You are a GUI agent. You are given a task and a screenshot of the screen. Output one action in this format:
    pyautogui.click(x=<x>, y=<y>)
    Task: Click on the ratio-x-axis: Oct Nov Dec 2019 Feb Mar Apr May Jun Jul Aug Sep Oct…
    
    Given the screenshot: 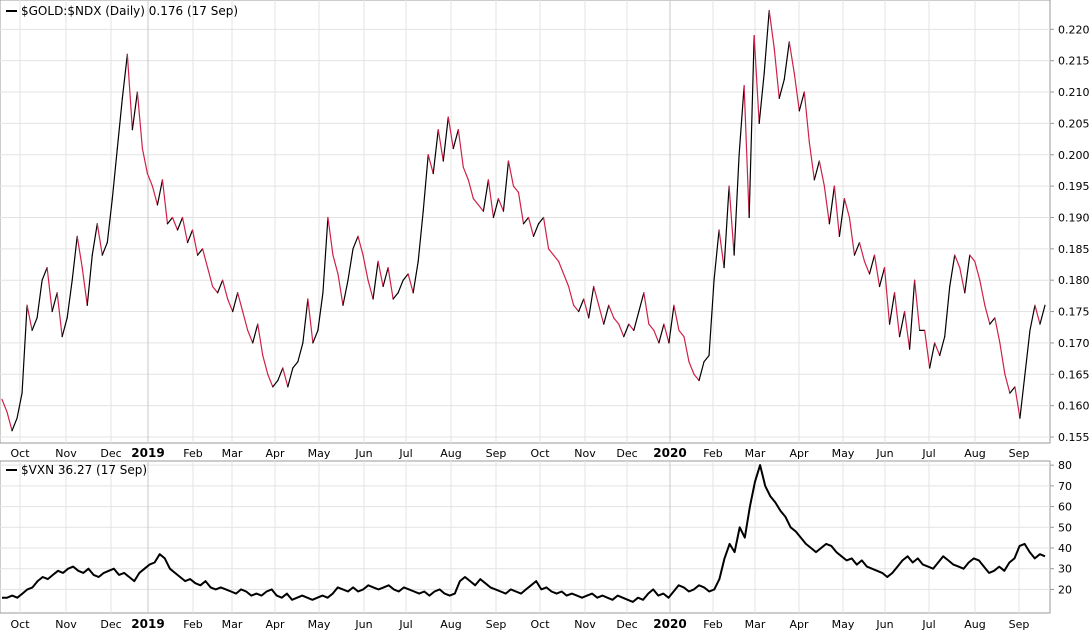 What is the action you would take?
    pyautogui.click(x=519, y=453)
    